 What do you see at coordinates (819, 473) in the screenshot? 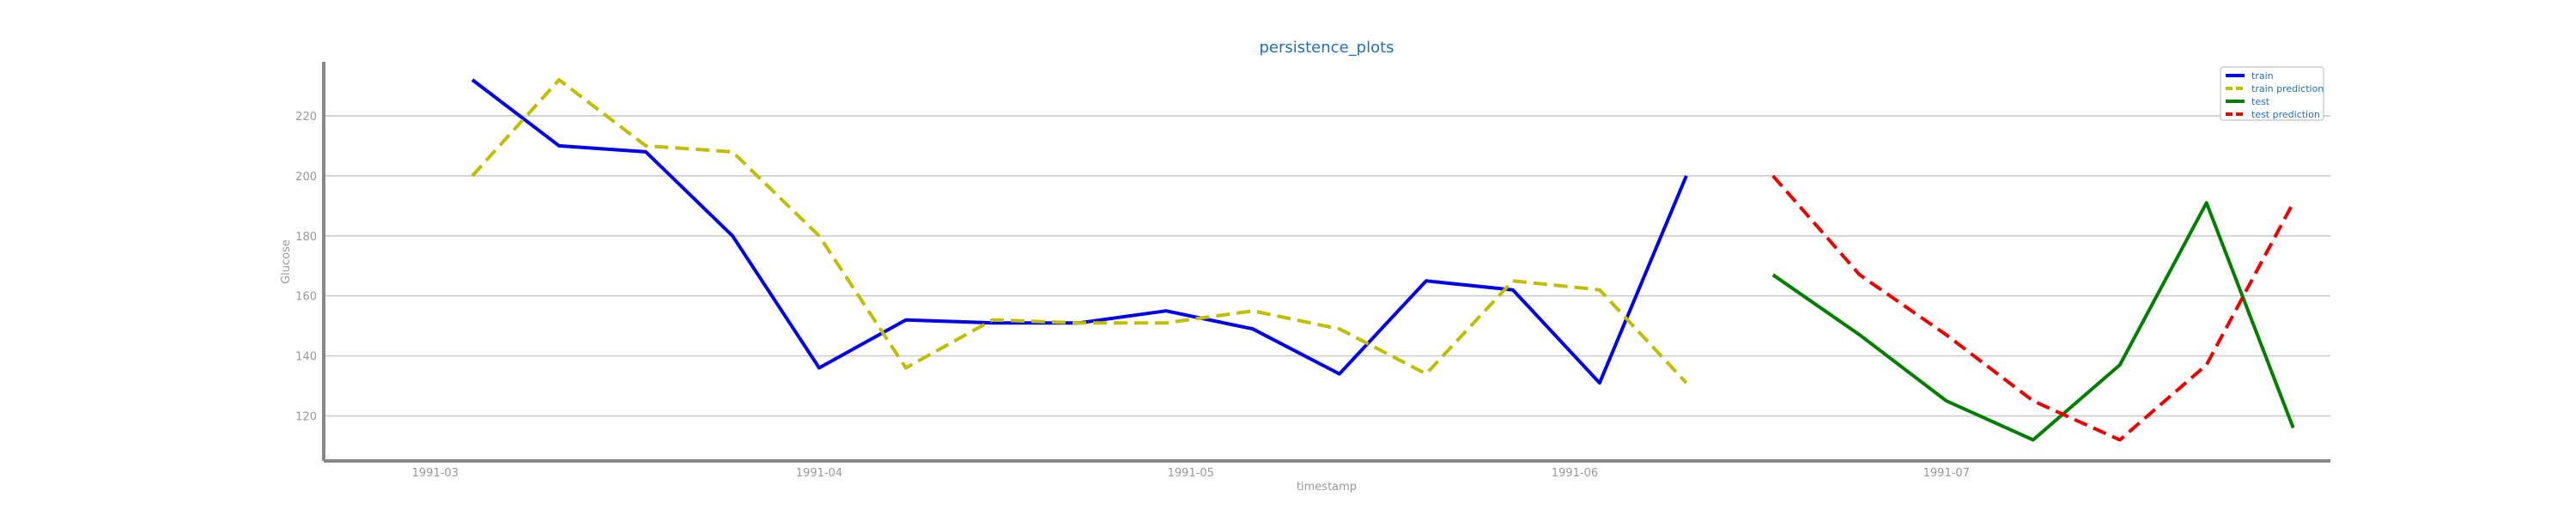
I see `x-tick-label: 1991-04` at bounding box center [819, 473].